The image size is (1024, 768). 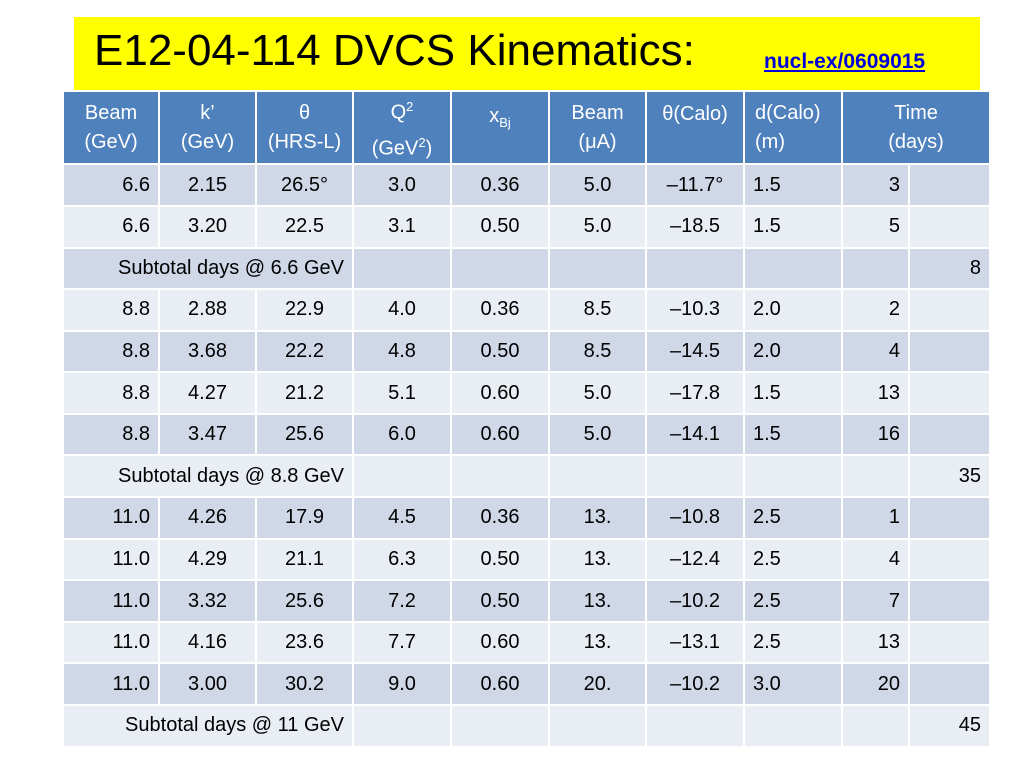 What do you see at coordinates (695, 310) in the screenshot?
I see `cell-theta-calo: –10.3` at bounding box center [695, 310].